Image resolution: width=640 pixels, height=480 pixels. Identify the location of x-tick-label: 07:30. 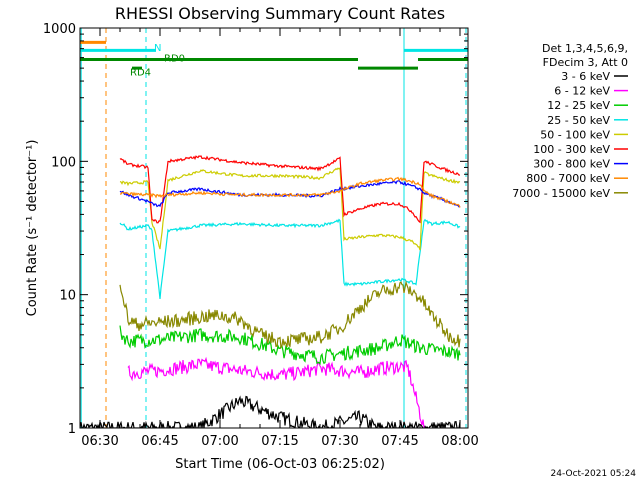
(339, 441).